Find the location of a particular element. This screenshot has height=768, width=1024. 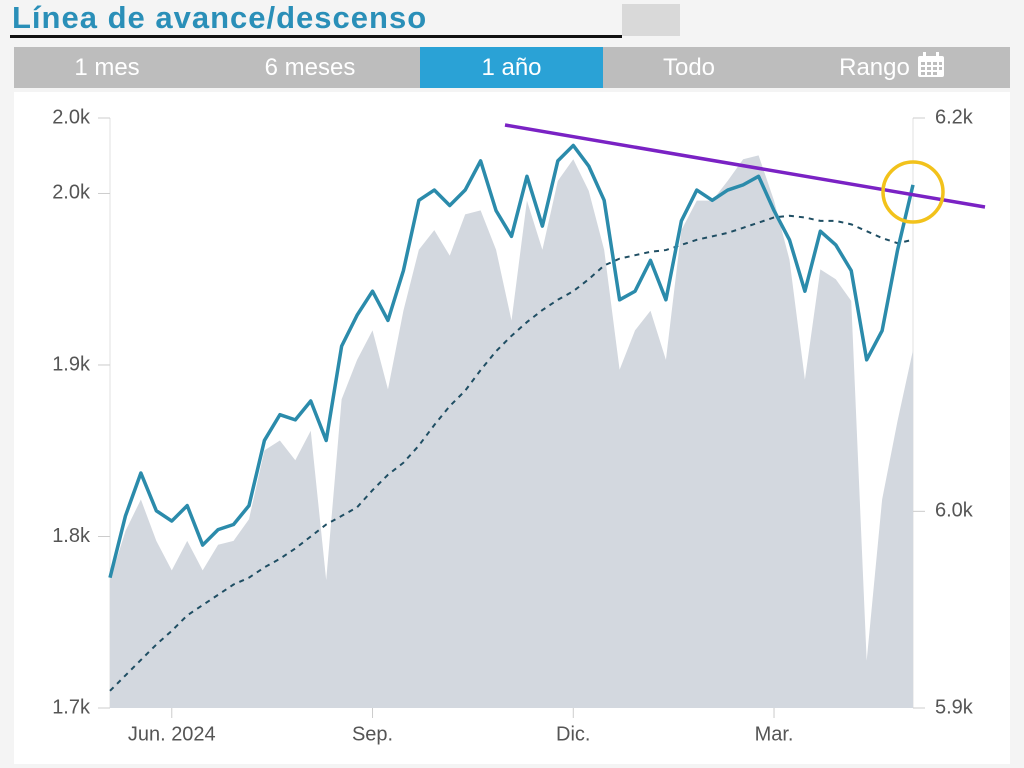

y-tick-label: 1.9k is located at coordinates (71, 364).